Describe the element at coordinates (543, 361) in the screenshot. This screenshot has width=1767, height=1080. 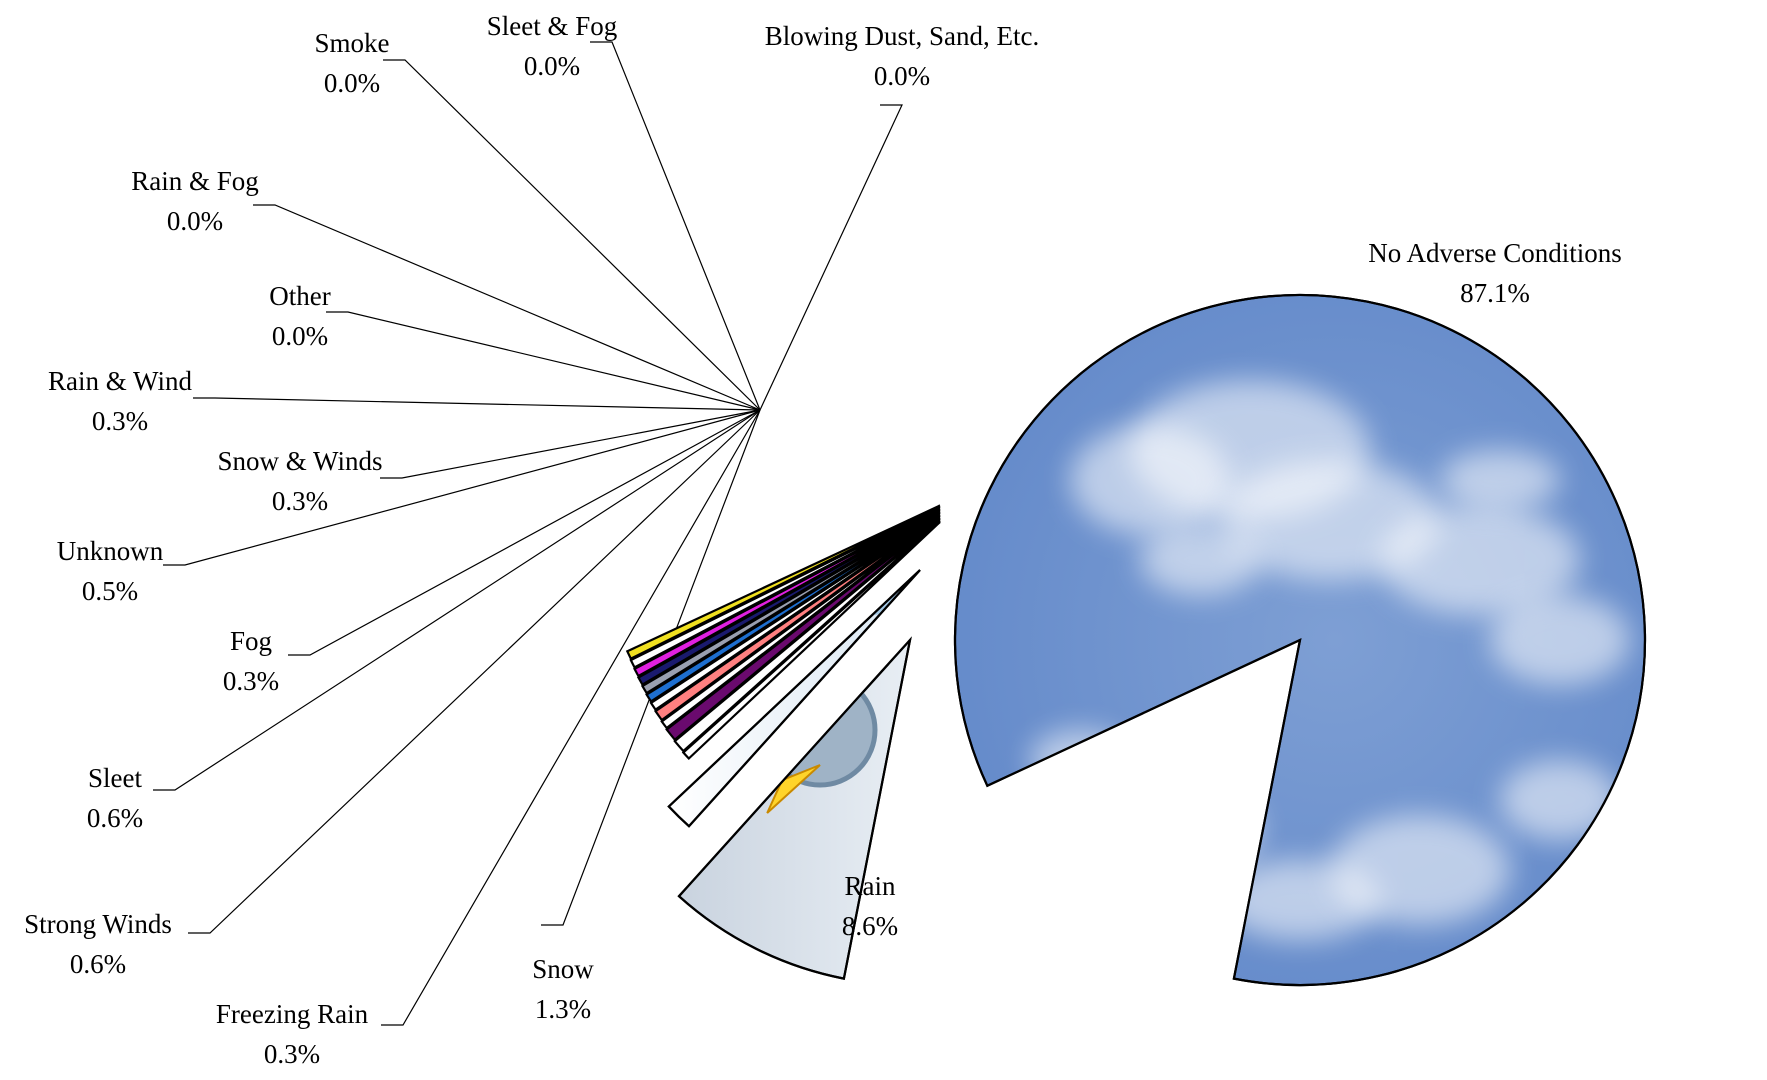
I see `leader-line-other` at that location.